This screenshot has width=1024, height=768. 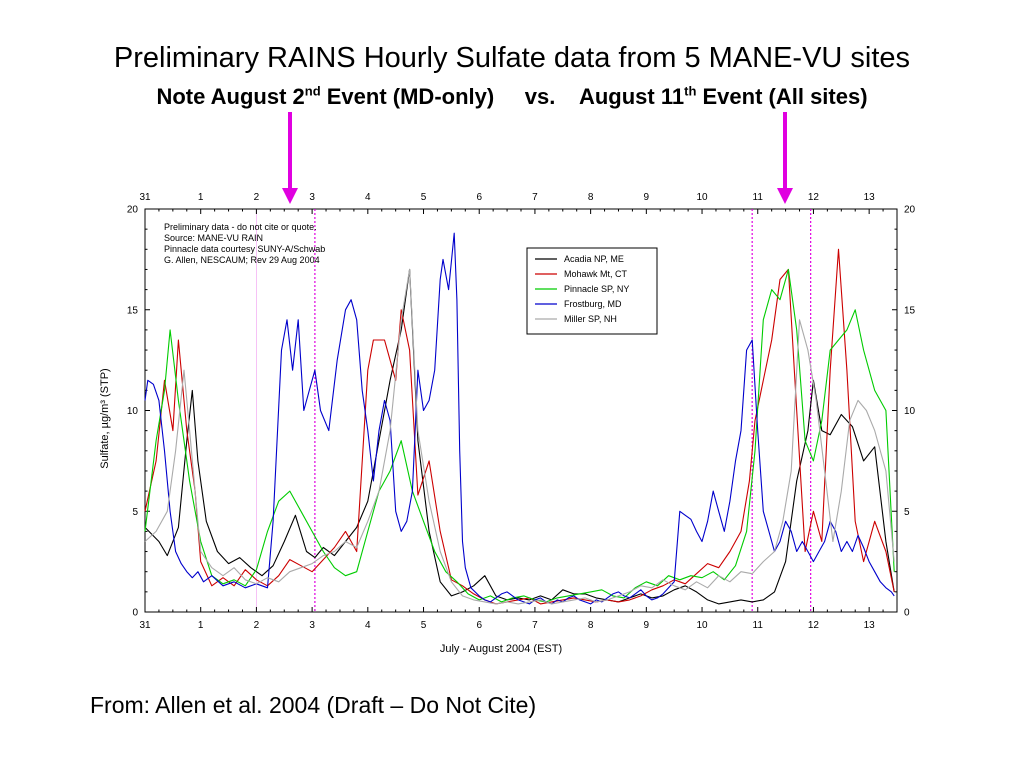 I want to click on x-tick-label-bottom: 6, so click(x=479, y=625).